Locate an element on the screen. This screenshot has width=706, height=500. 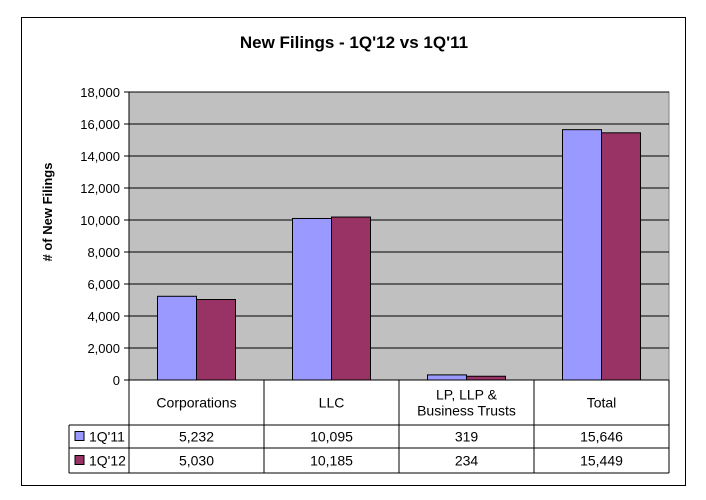
y-tick-label: 14,000 is located at coordinates (100, 156).